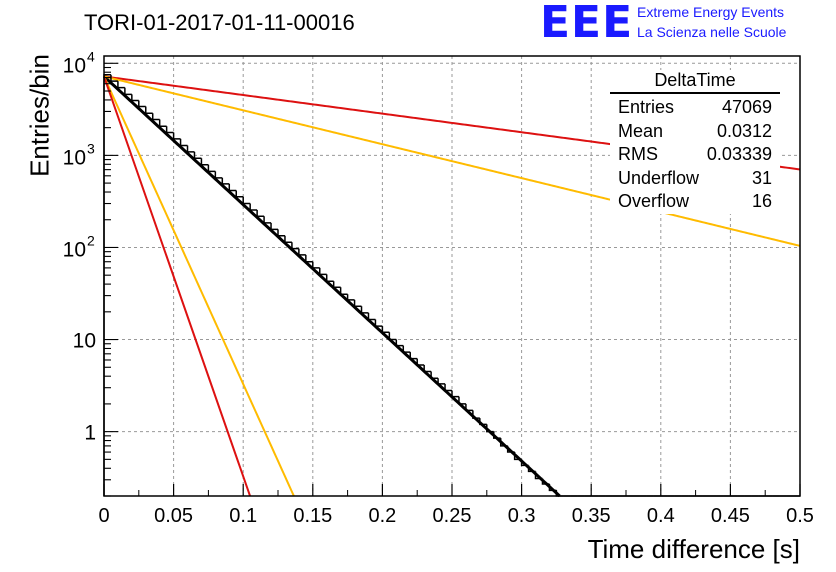 Image resolution: width=836 pixels, height=572 pixels. What do you see at coordinates (452, 516) in the screenshot?
I see `x-tick-label: 0.25` at bounding box center [452, 516].